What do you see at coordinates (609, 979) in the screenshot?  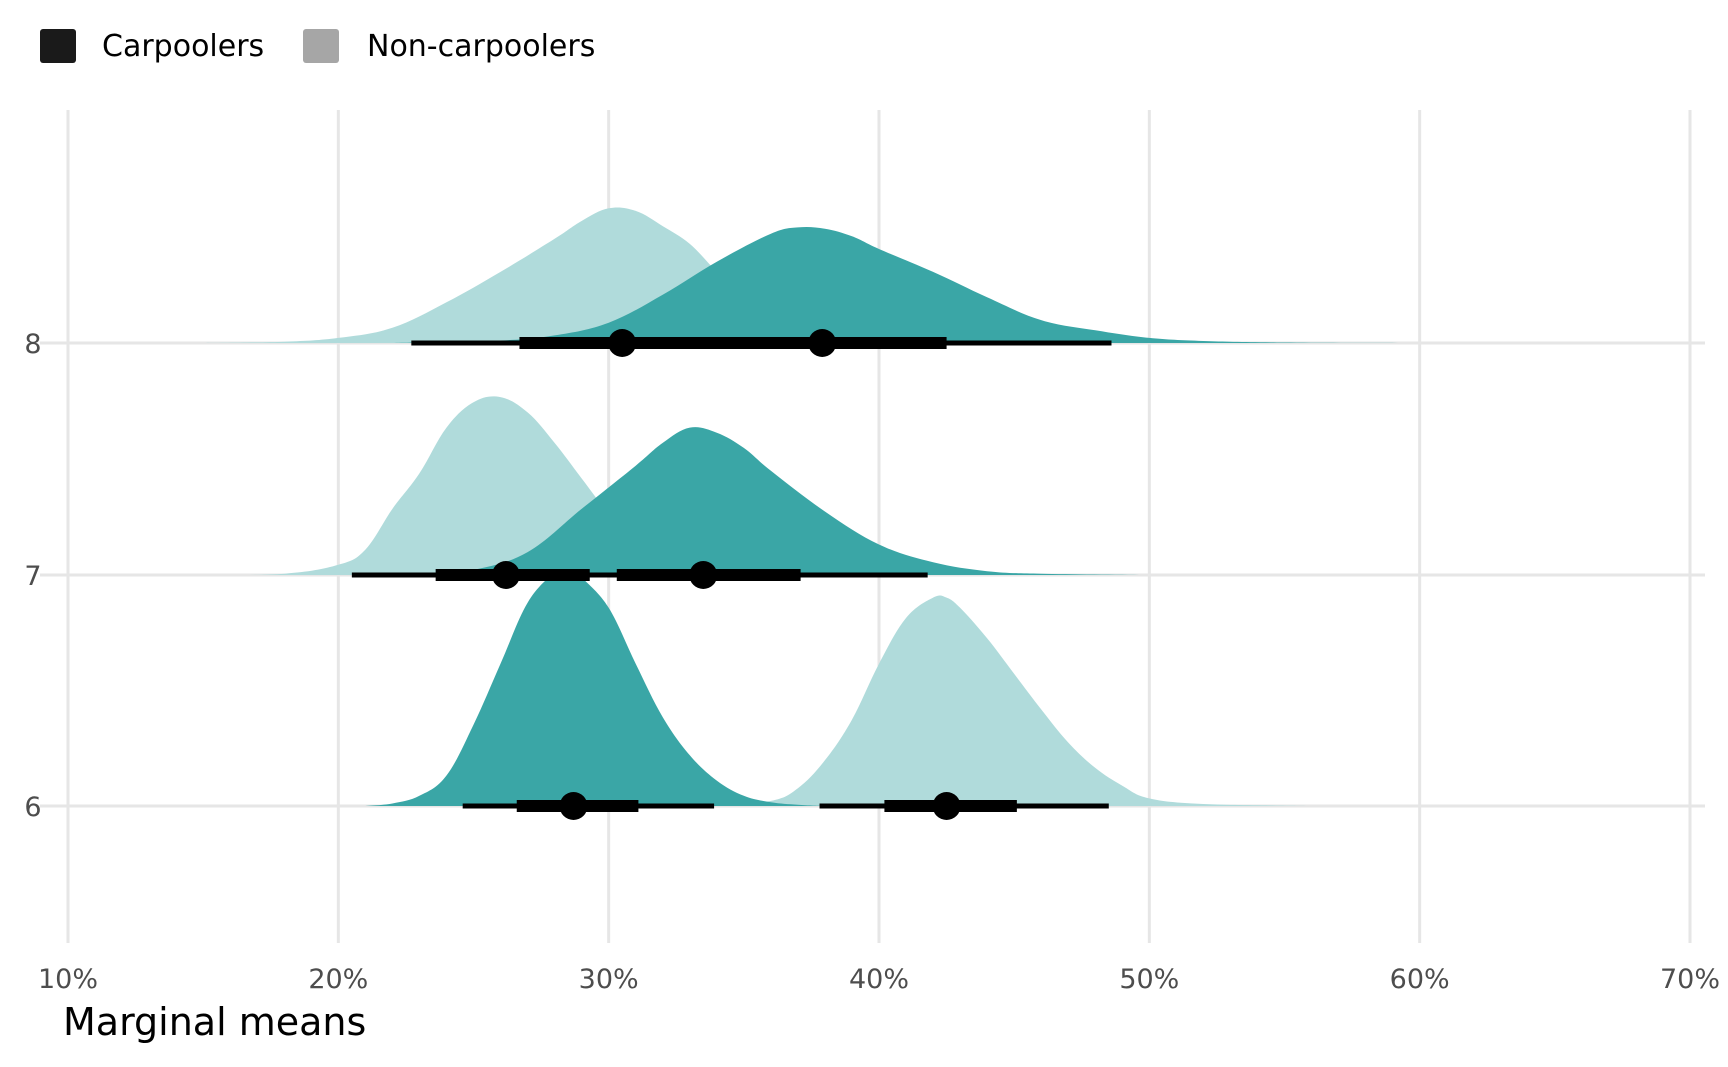 I see `x-tick-label-30: 30%` at bounding box center [609, 979].